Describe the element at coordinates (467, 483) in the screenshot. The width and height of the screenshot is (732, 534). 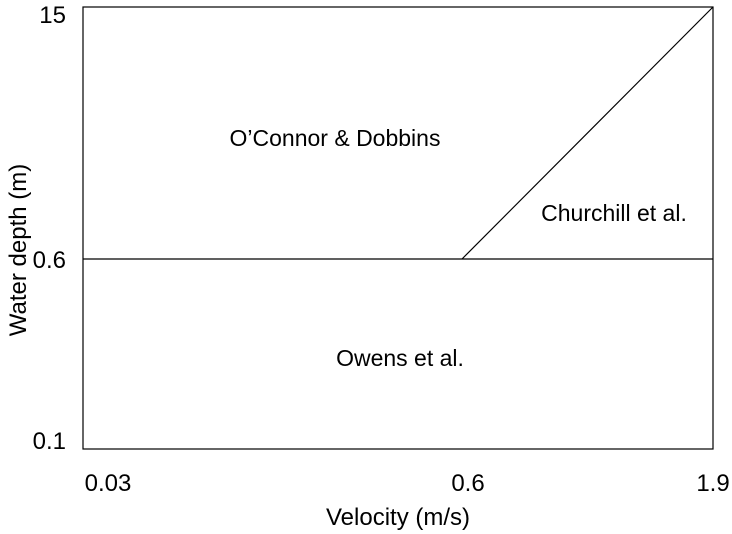
I see `x-tick-label: 0.6` at that location.